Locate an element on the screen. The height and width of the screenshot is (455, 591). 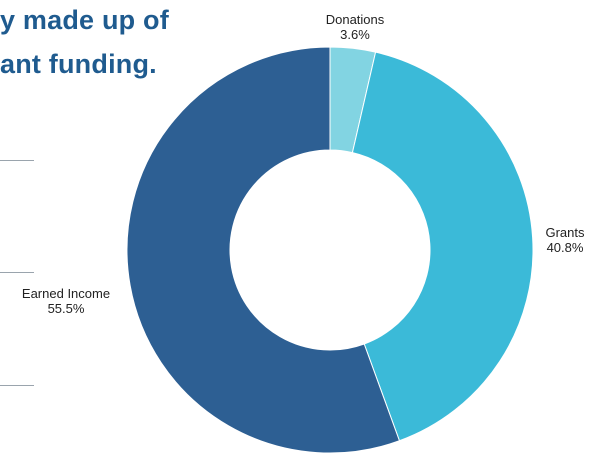
slice-value-label-earned-income: 55.5% is located at coordinates (66, 308).